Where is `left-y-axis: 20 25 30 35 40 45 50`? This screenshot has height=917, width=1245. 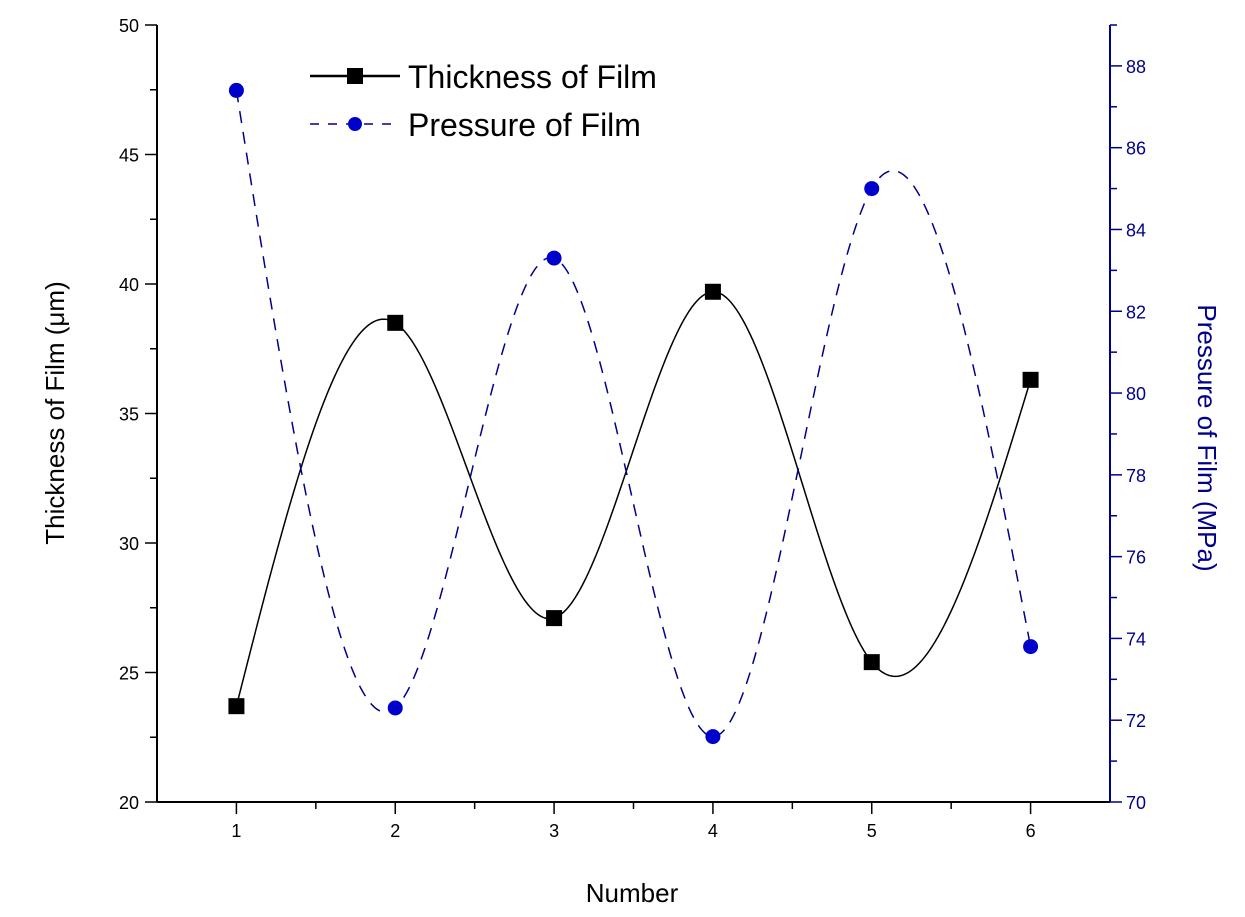
left-y-axis: 20 25 30 35 40 45 50 is located at coordinates (138, 414).